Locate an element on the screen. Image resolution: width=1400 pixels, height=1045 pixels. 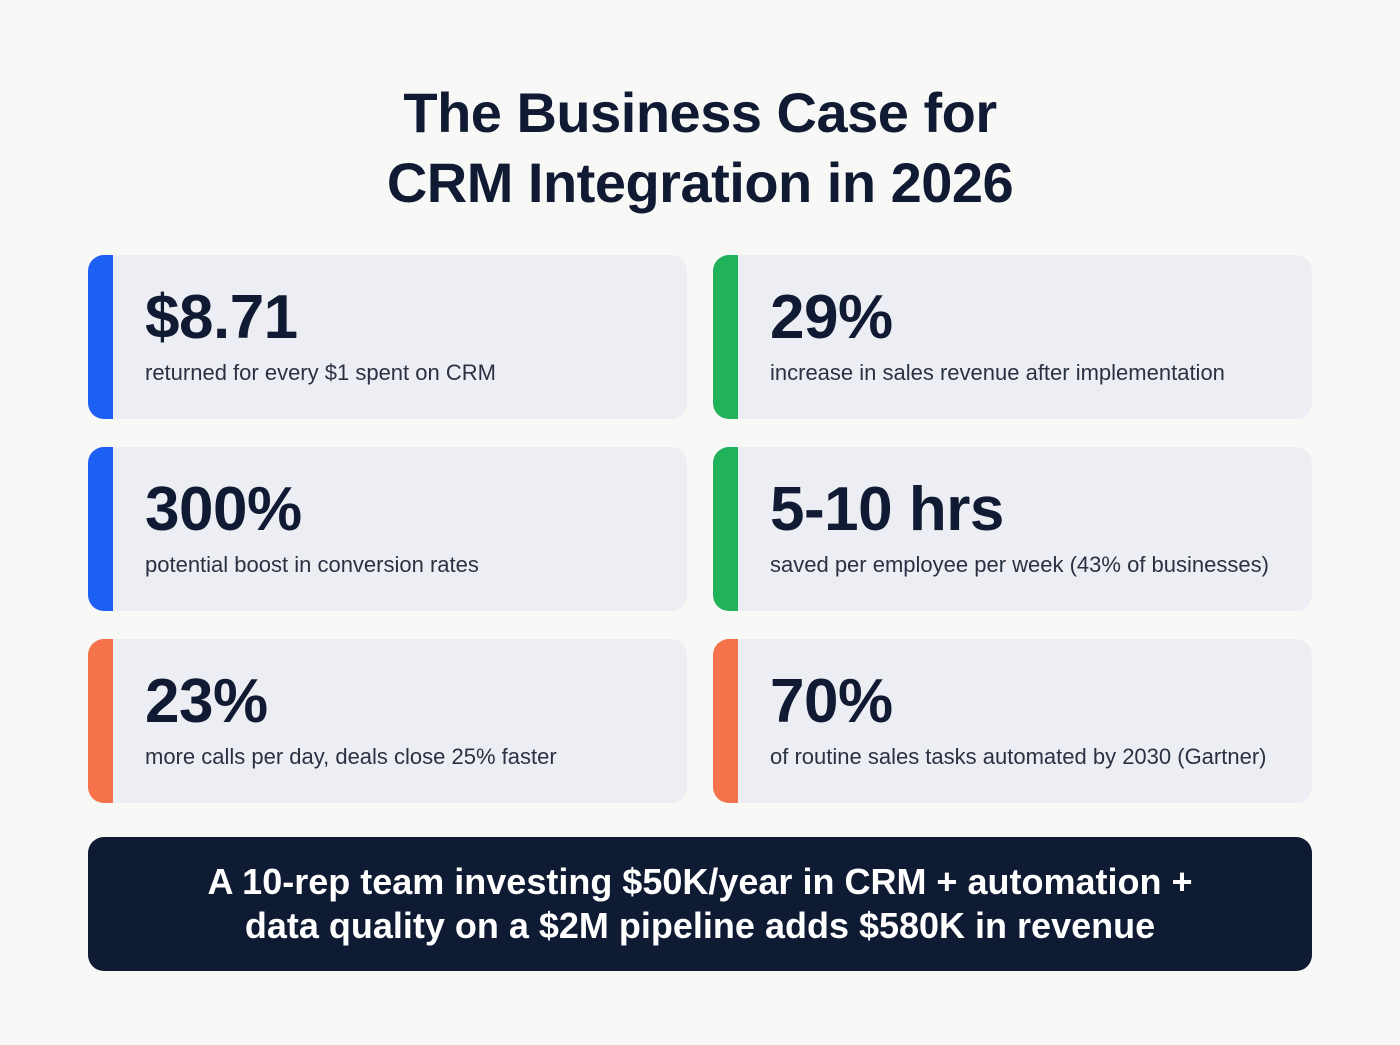
stat-value: 300% is located at coordinates (223, 509).